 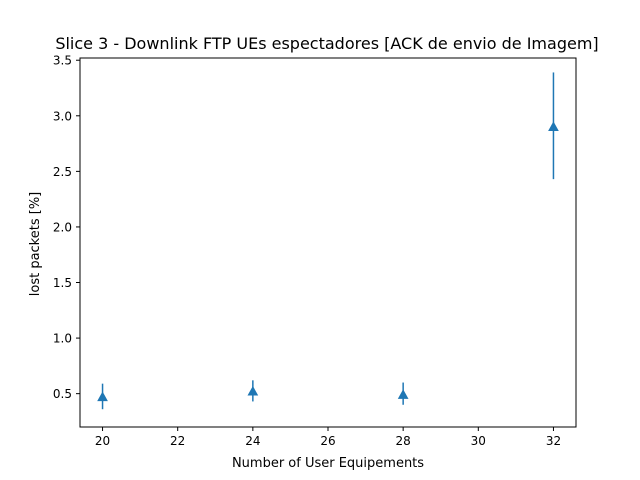 I want to click on y-axis-label: lost packets [%], so click(x=35, y=244).